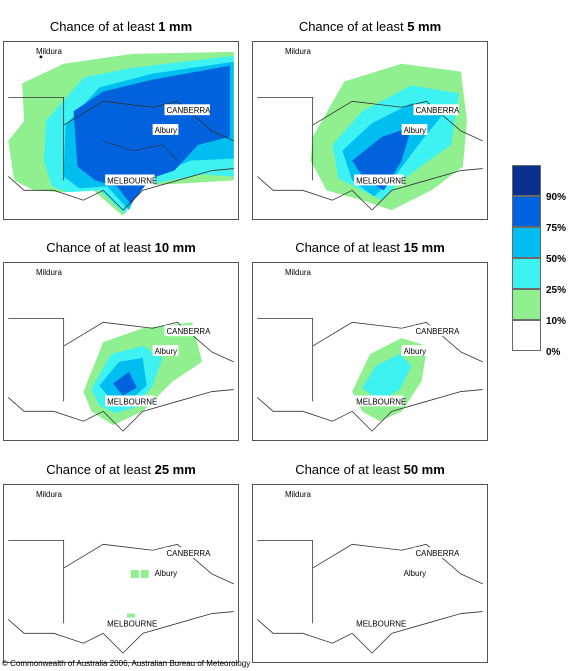 This screenshot has width=570, height=671. What do you see at coordinates (556, 259) in the screenshot?
I see `legend-label: 50%` at bounding box center [556, 259].